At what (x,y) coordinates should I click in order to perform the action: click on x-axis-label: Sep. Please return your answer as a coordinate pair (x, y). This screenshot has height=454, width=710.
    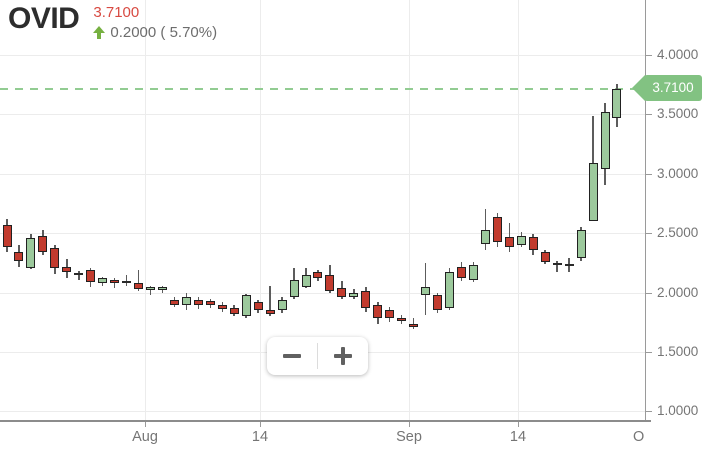
    Looking at the image, I should click on (409, 437).